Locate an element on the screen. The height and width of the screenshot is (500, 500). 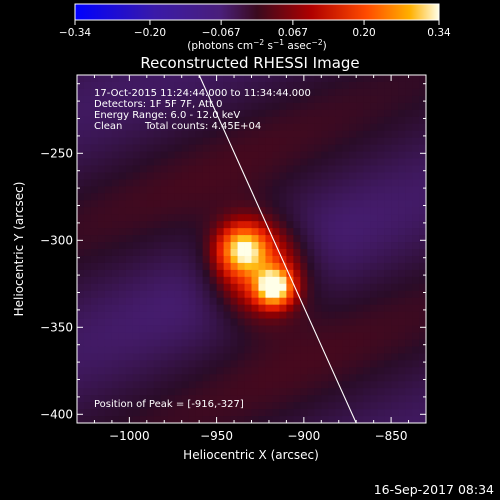
y-tick-label: −400 is located at coordinates (56, 414).